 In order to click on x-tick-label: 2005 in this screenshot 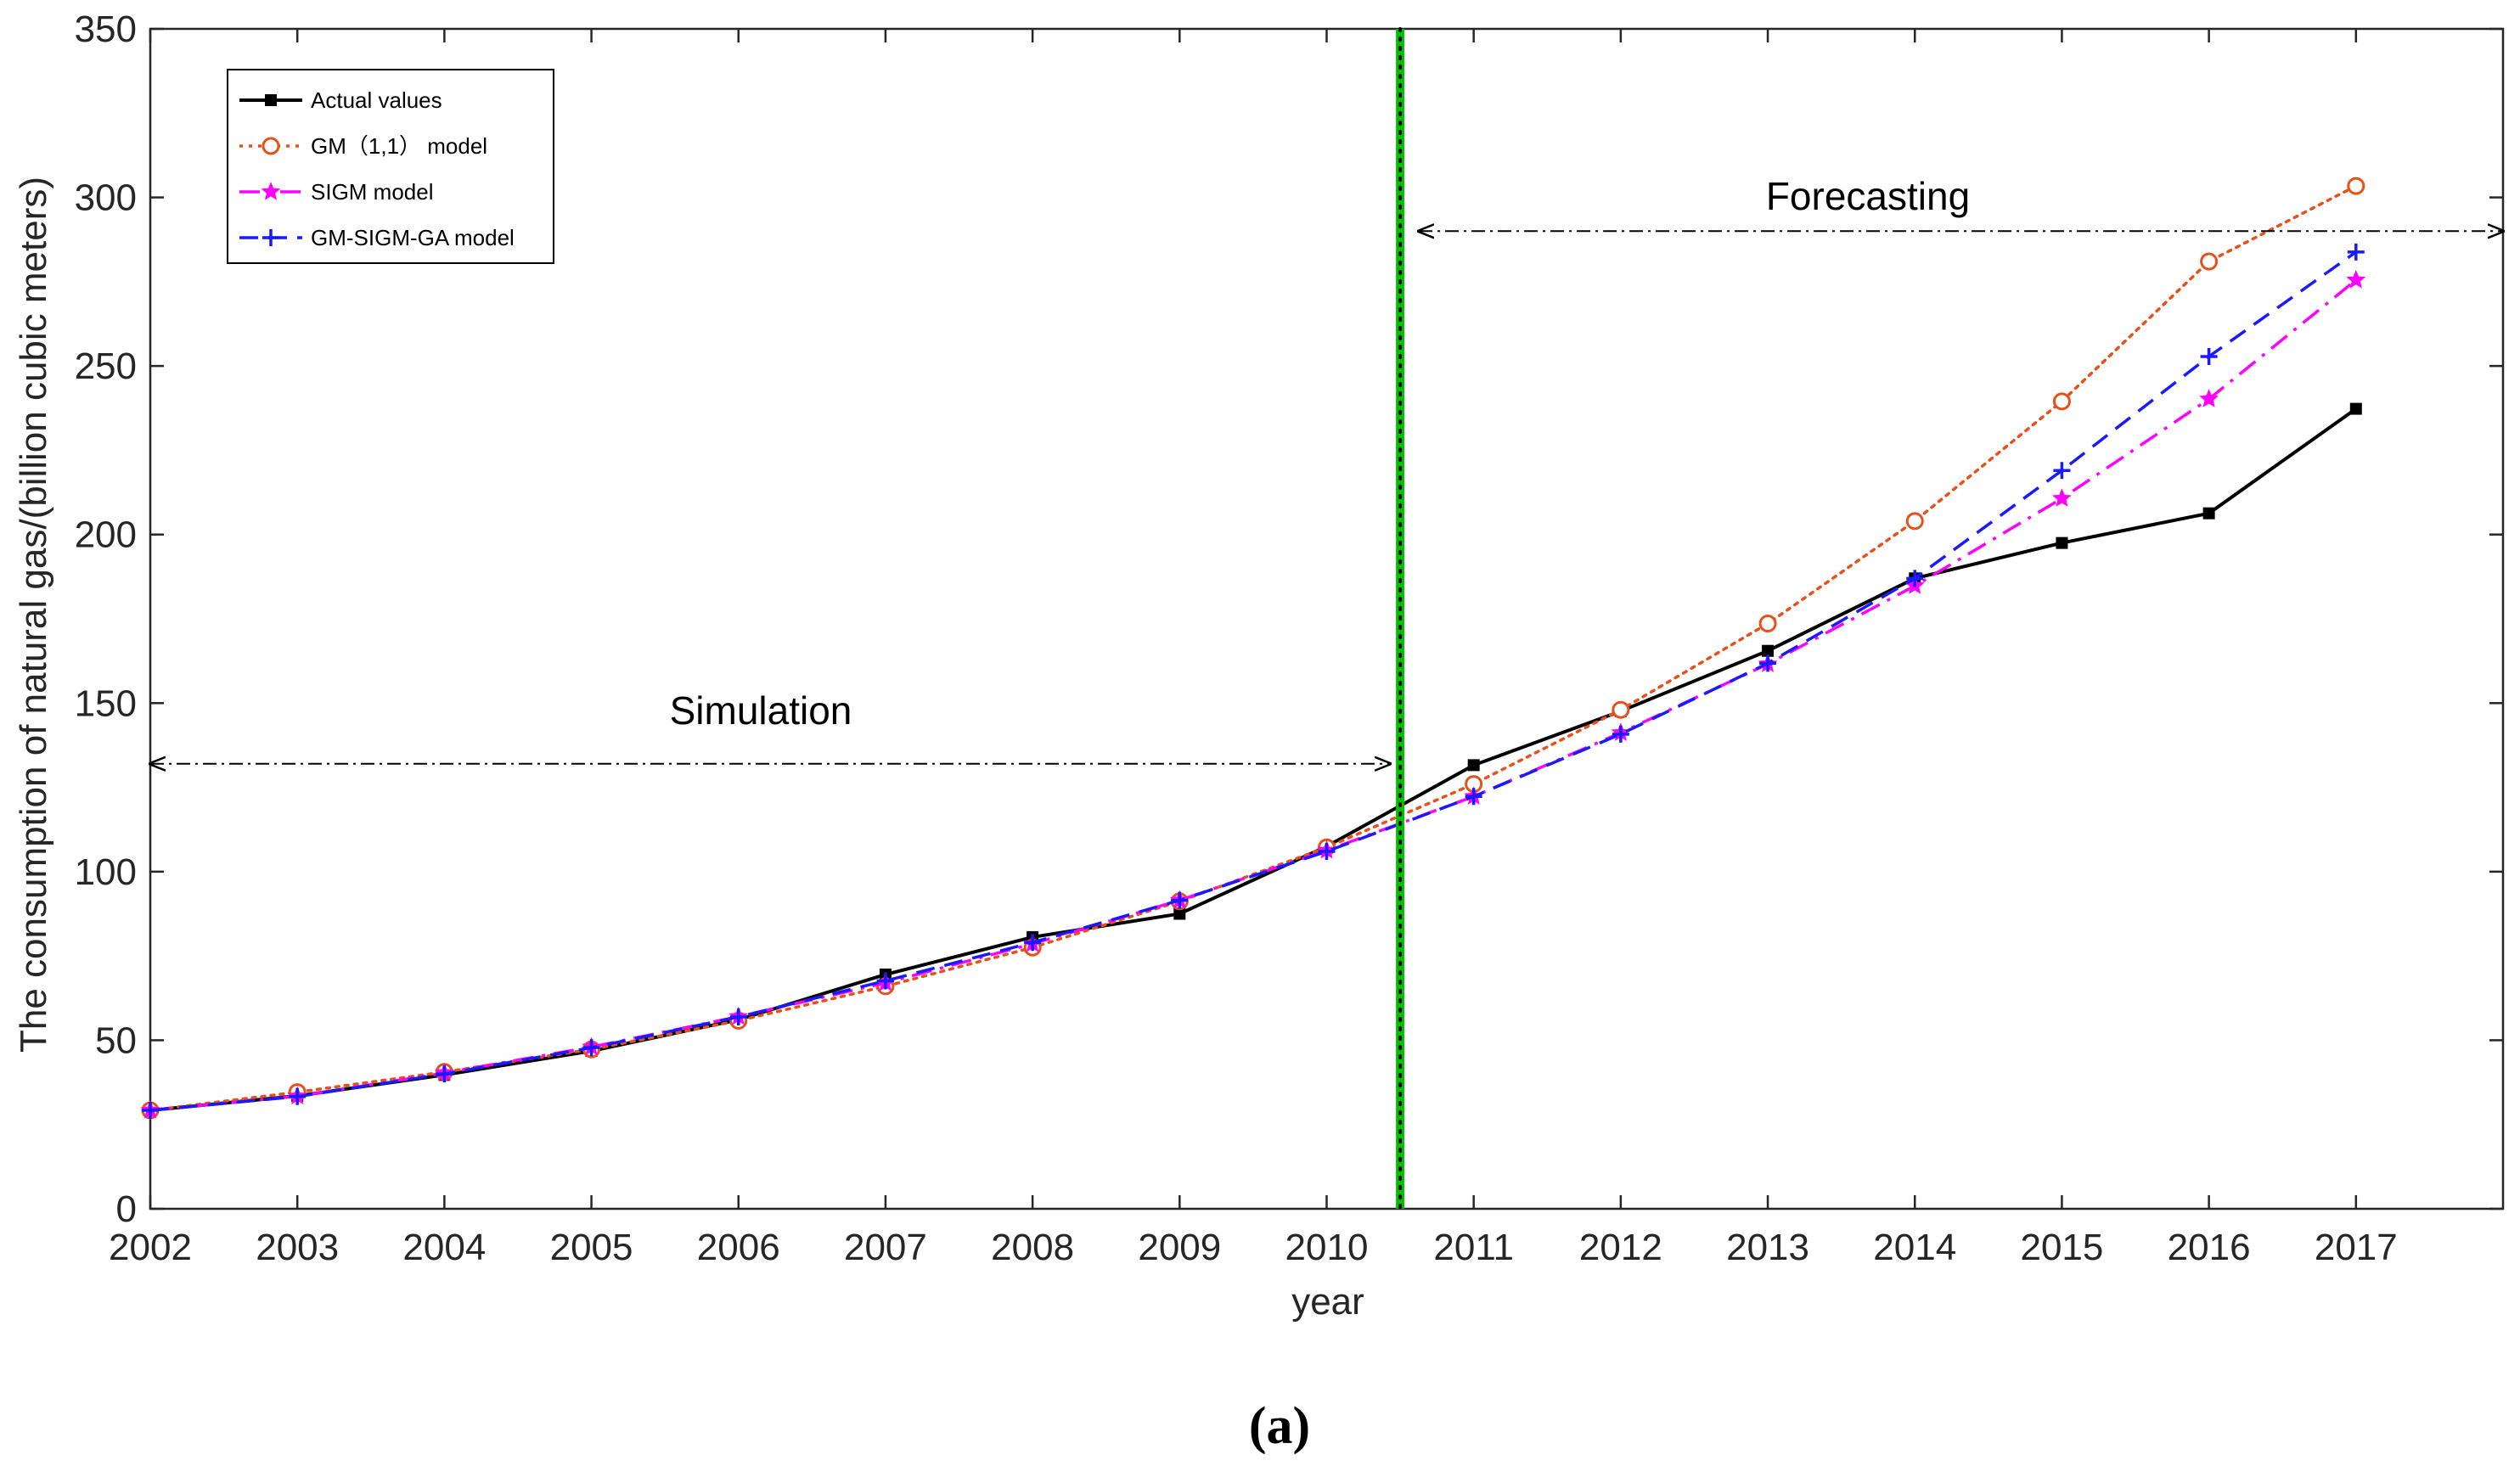, I will do `click(591, 1247)`.